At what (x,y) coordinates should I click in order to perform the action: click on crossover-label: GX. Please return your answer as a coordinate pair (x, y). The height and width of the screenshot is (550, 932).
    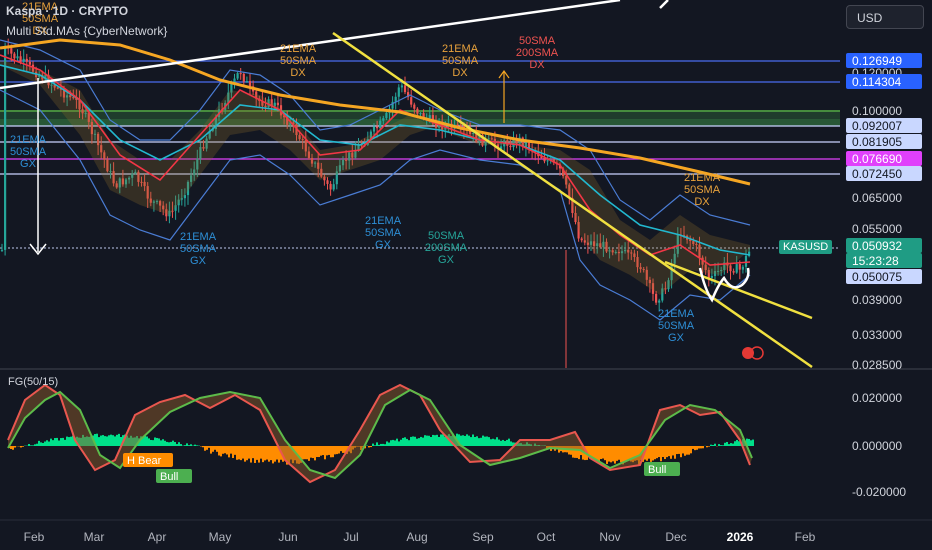
    Looking at the image, I should click on (28, 164).